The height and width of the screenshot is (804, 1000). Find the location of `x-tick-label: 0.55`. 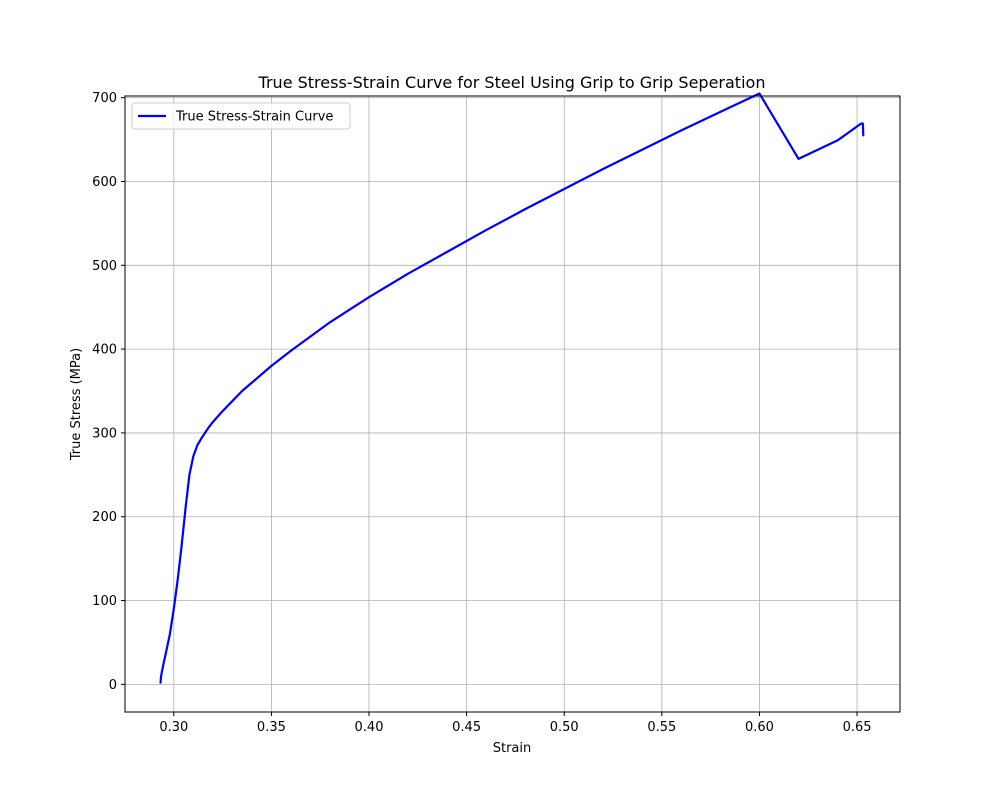

x-tick-label: 0.55 is located at coordinates (661, 727).